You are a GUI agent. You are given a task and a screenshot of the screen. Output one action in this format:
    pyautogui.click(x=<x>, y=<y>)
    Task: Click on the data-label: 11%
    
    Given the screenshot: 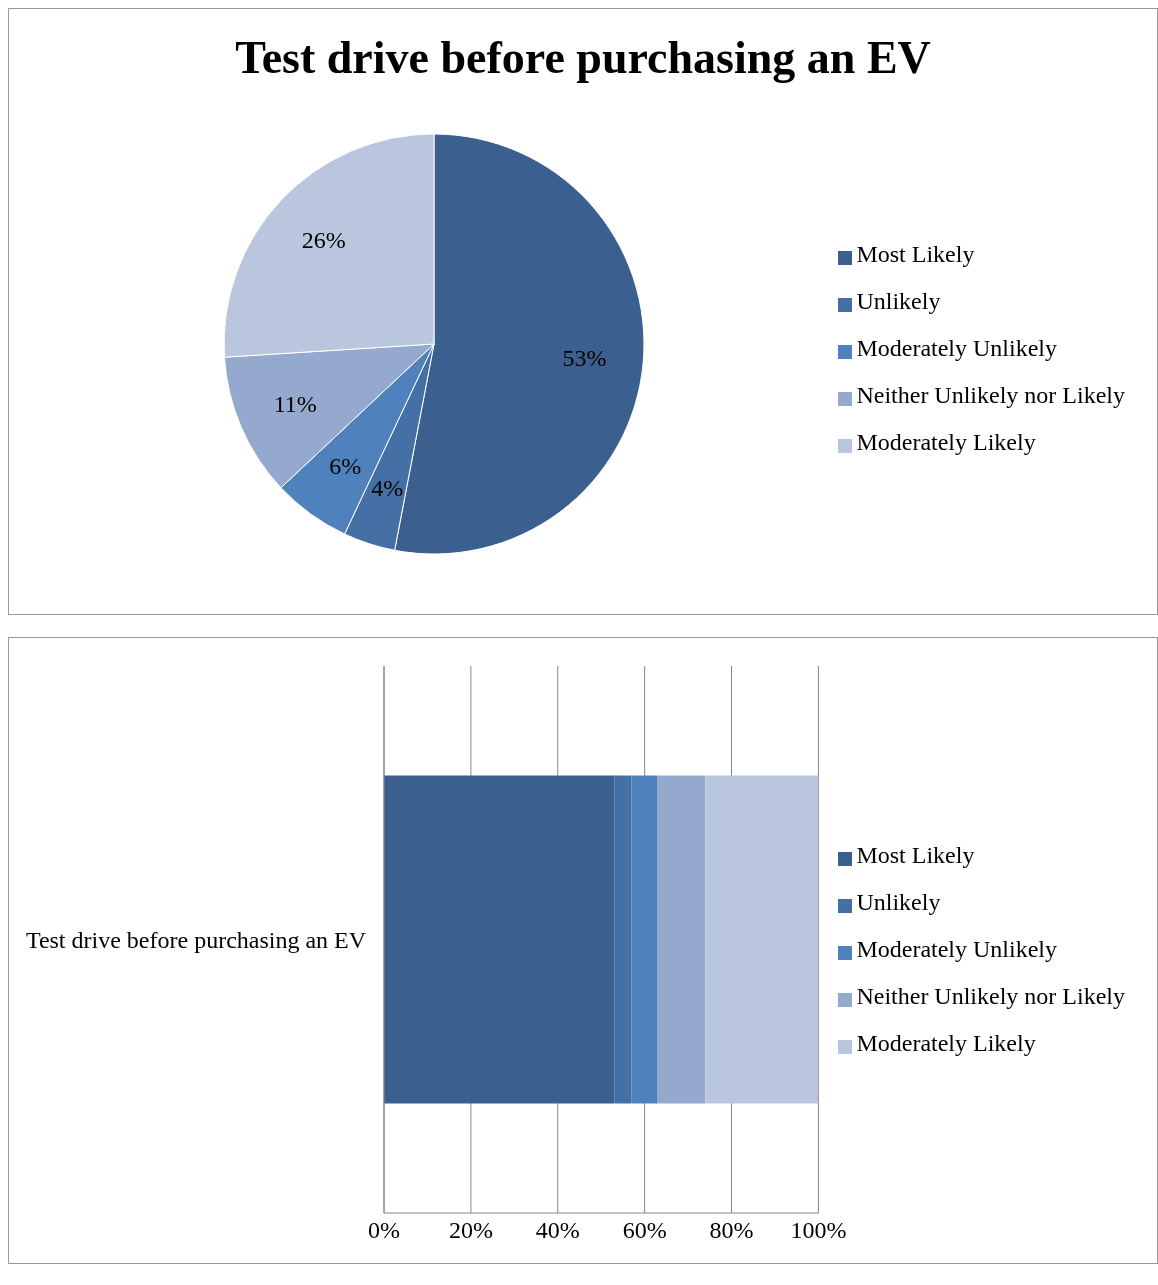 What is the action you would take?
    pyautogui.click(x=295, y=404)
    